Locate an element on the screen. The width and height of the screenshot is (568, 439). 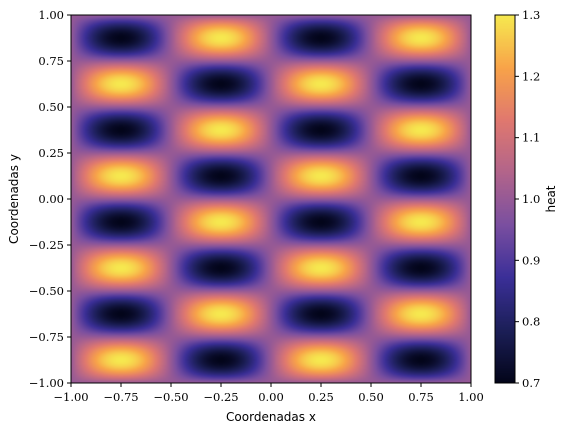
x-tick-label: −0.75 is located at coordinates (120, 397).